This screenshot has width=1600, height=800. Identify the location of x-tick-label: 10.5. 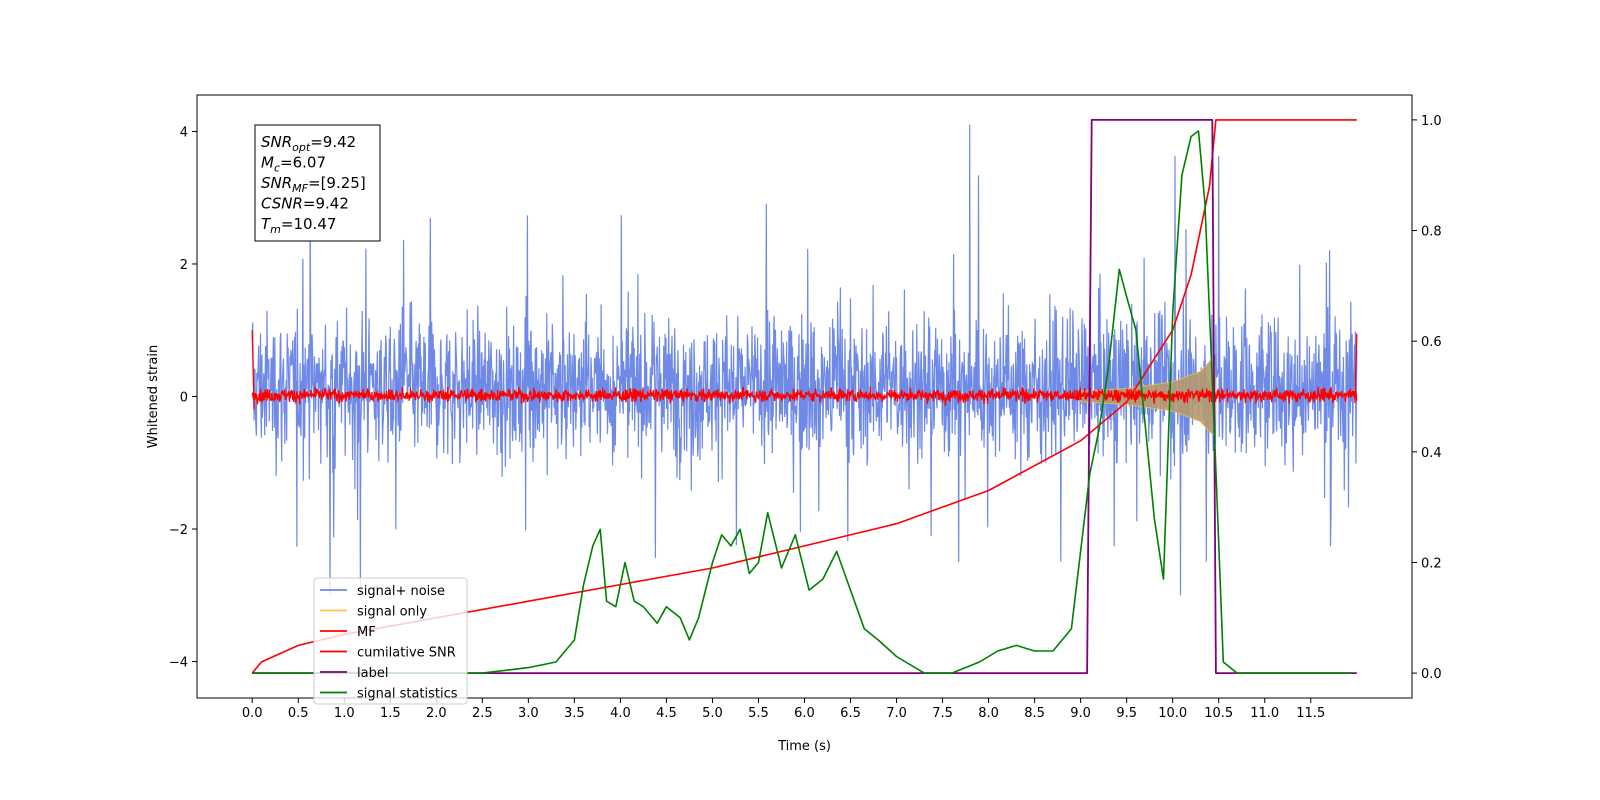
(1218, 713).